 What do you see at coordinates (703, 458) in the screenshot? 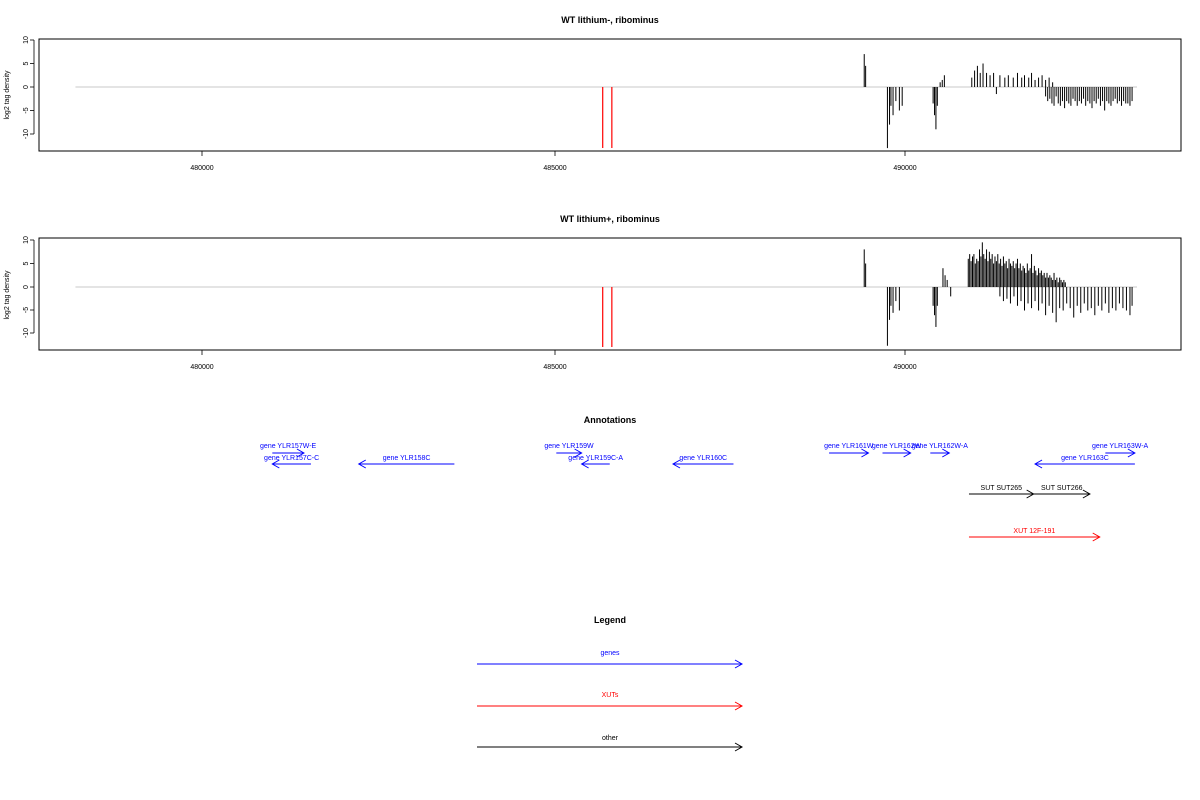
I see `feature-label: gene YLR160C` at bounding box center [703, 458].